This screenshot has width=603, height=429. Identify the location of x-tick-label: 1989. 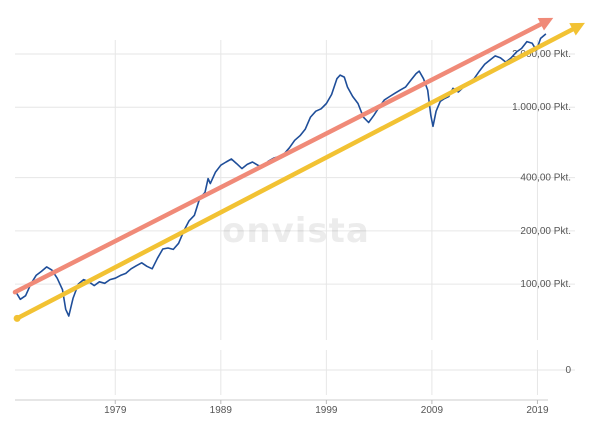
(221, 410).